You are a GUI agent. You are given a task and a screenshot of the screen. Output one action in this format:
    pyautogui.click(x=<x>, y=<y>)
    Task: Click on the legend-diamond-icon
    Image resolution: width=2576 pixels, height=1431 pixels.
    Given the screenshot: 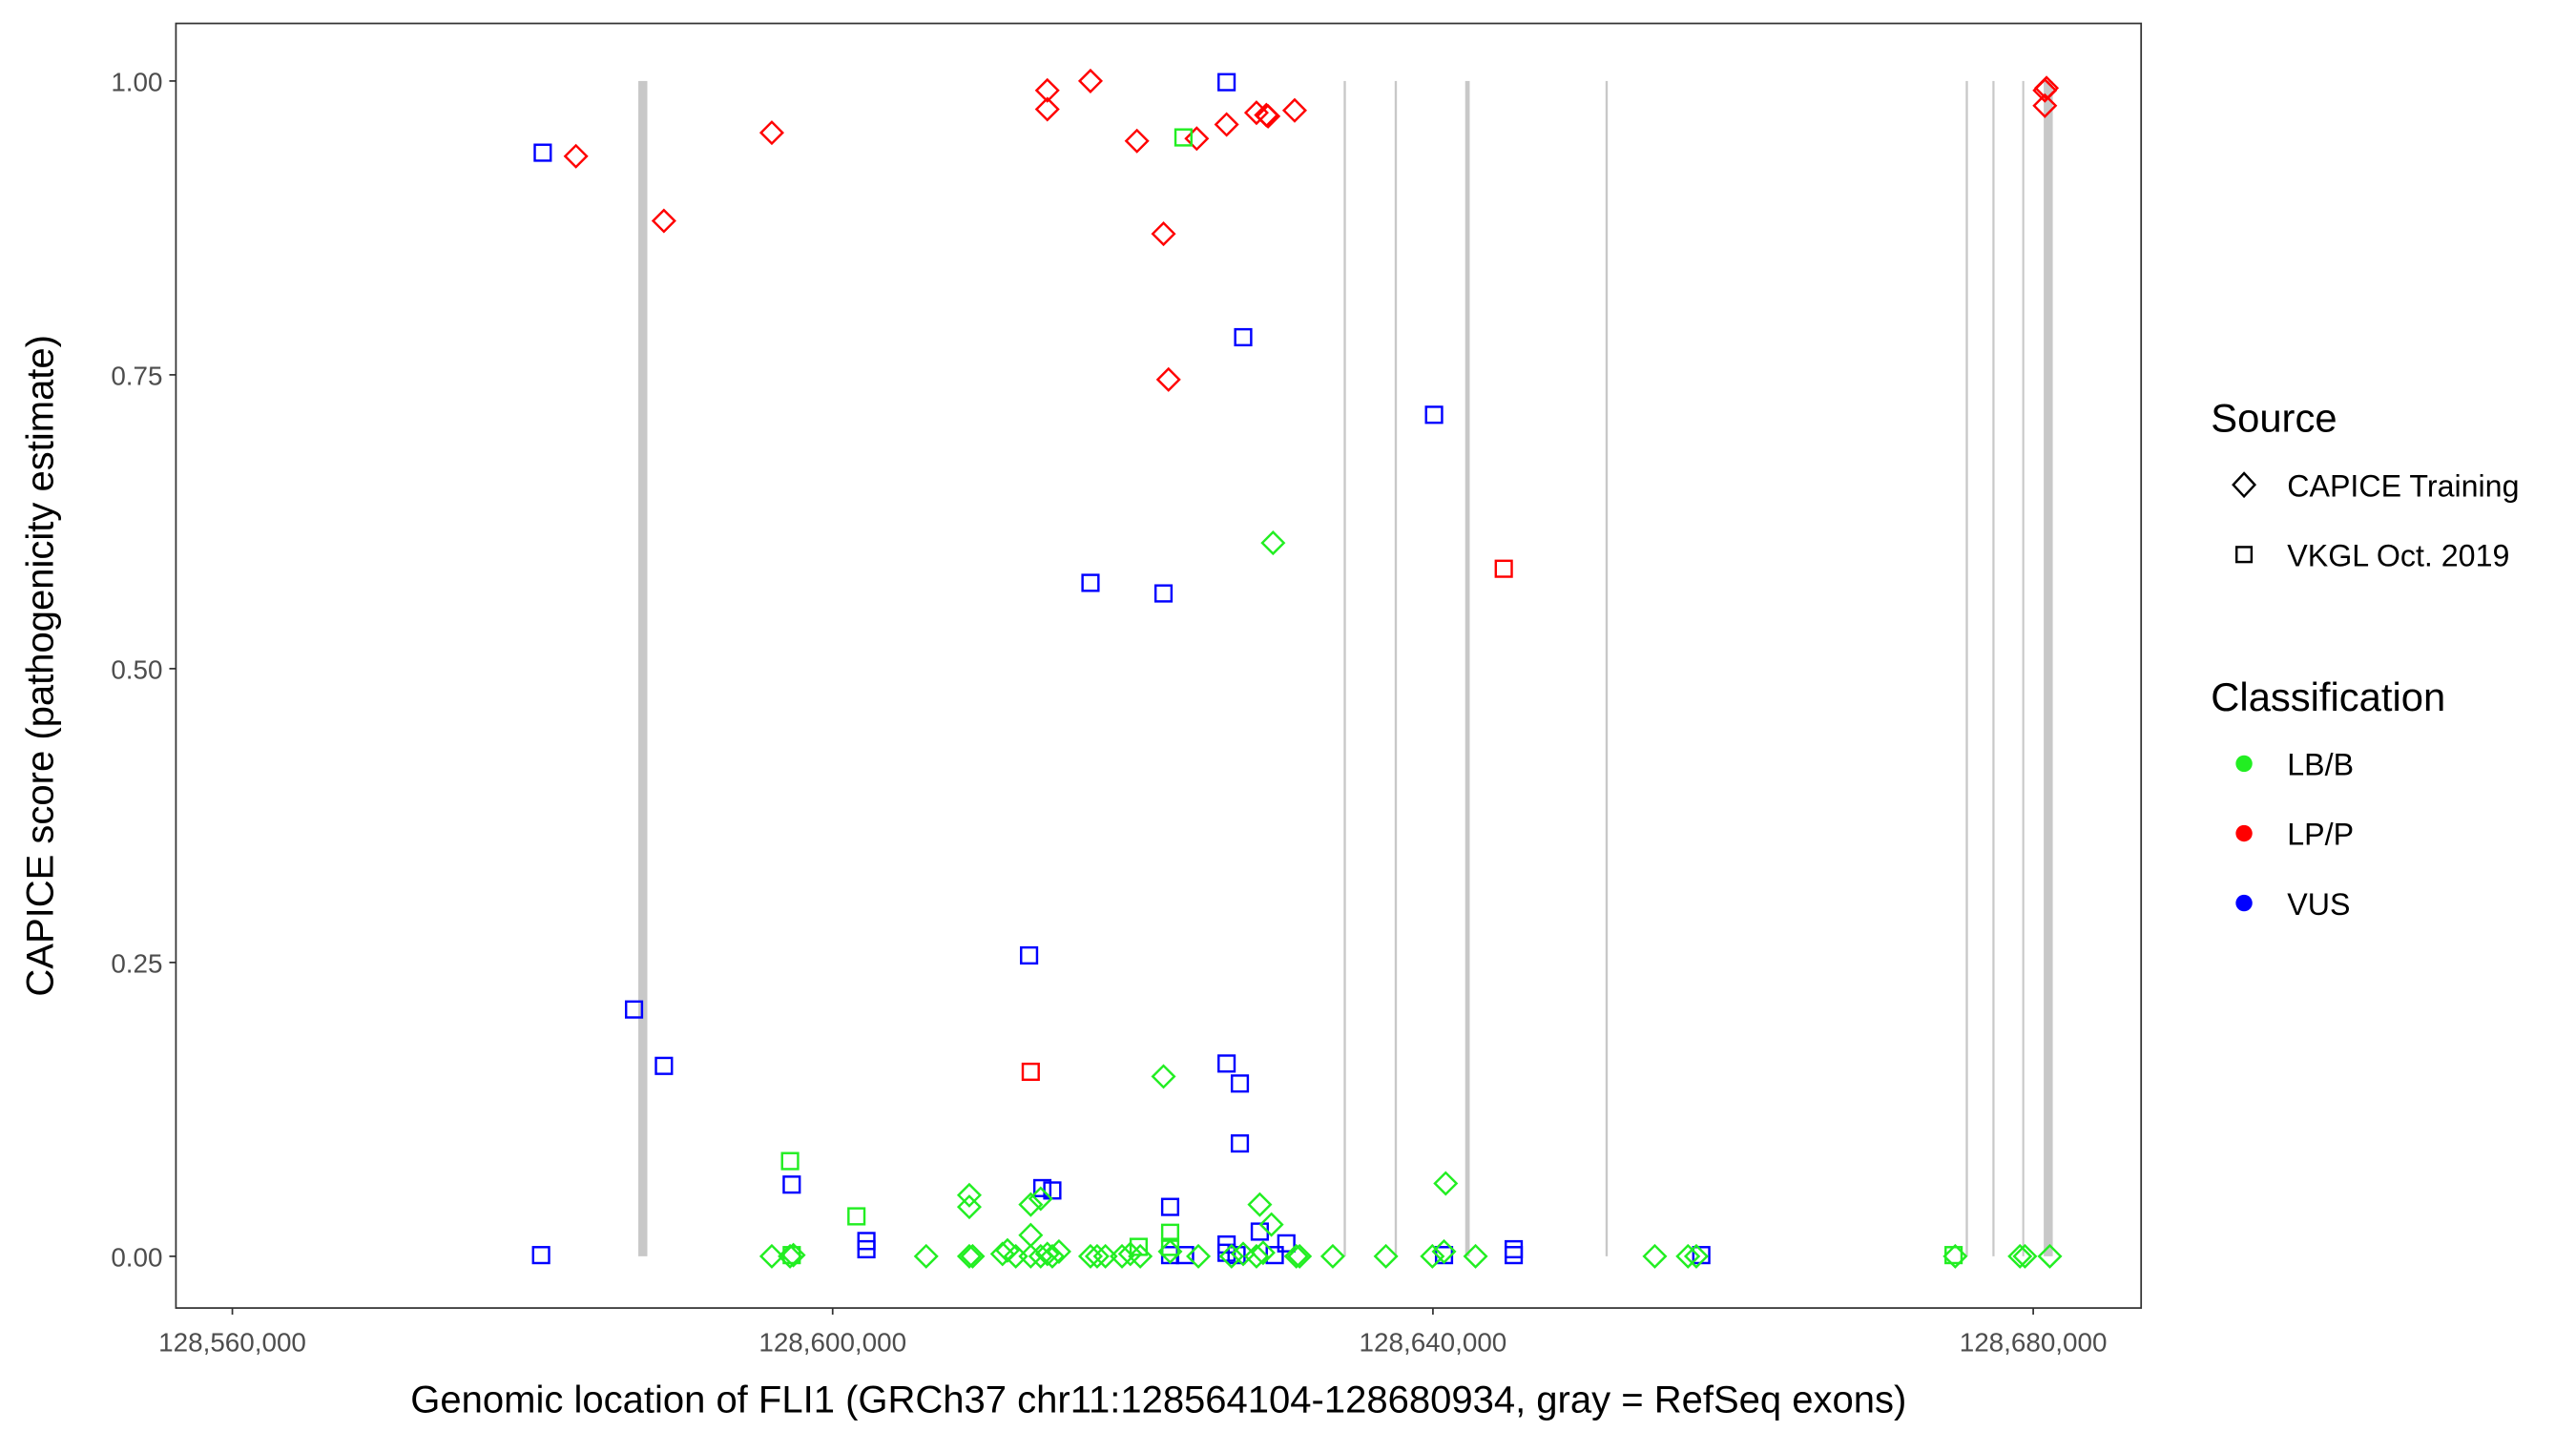 What is the action you would take?
    pyautogui.click(x=2244, y=485)
    